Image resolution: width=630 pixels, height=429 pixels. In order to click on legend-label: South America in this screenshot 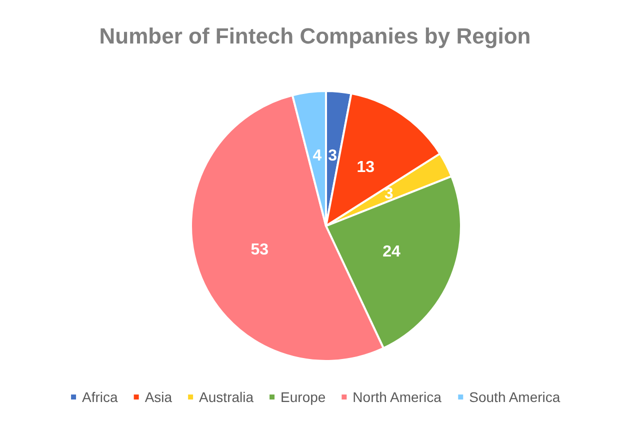, I will do `click(514, 397)`.